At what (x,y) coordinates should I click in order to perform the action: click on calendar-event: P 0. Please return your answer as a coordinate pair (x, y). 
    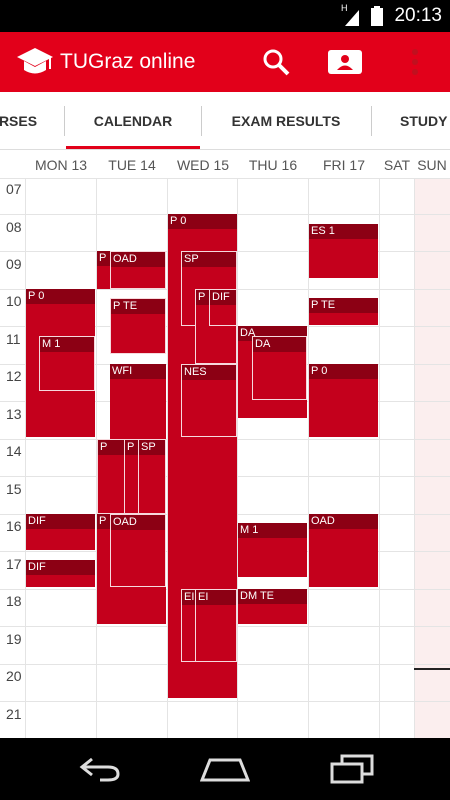
    Looking at the image, I should click on (343, 400).